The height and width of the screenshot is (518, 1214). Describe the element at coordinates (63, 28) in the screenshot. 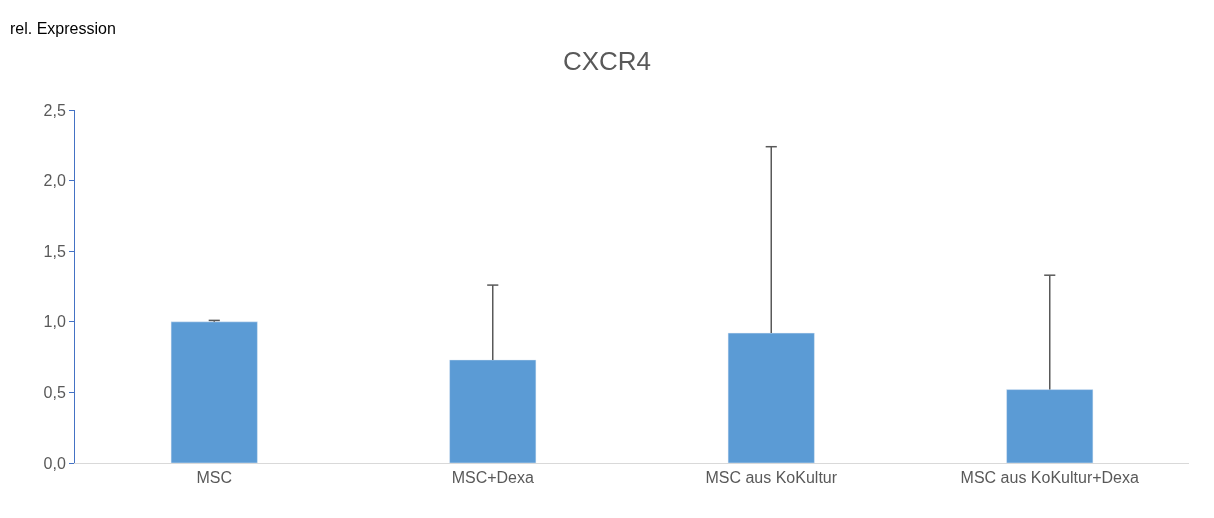

I see `y-axis-title: rel. Expression` at that location.